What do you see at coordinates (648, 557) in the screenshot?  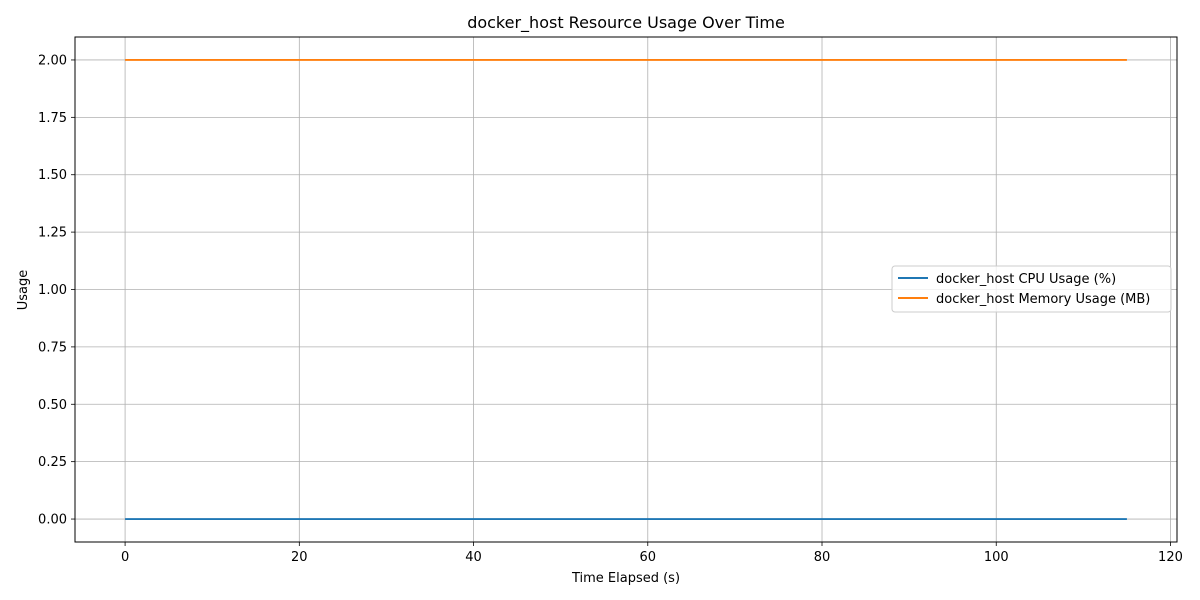 I see `x-tick-label: 60` at bounding box center [648, 557].